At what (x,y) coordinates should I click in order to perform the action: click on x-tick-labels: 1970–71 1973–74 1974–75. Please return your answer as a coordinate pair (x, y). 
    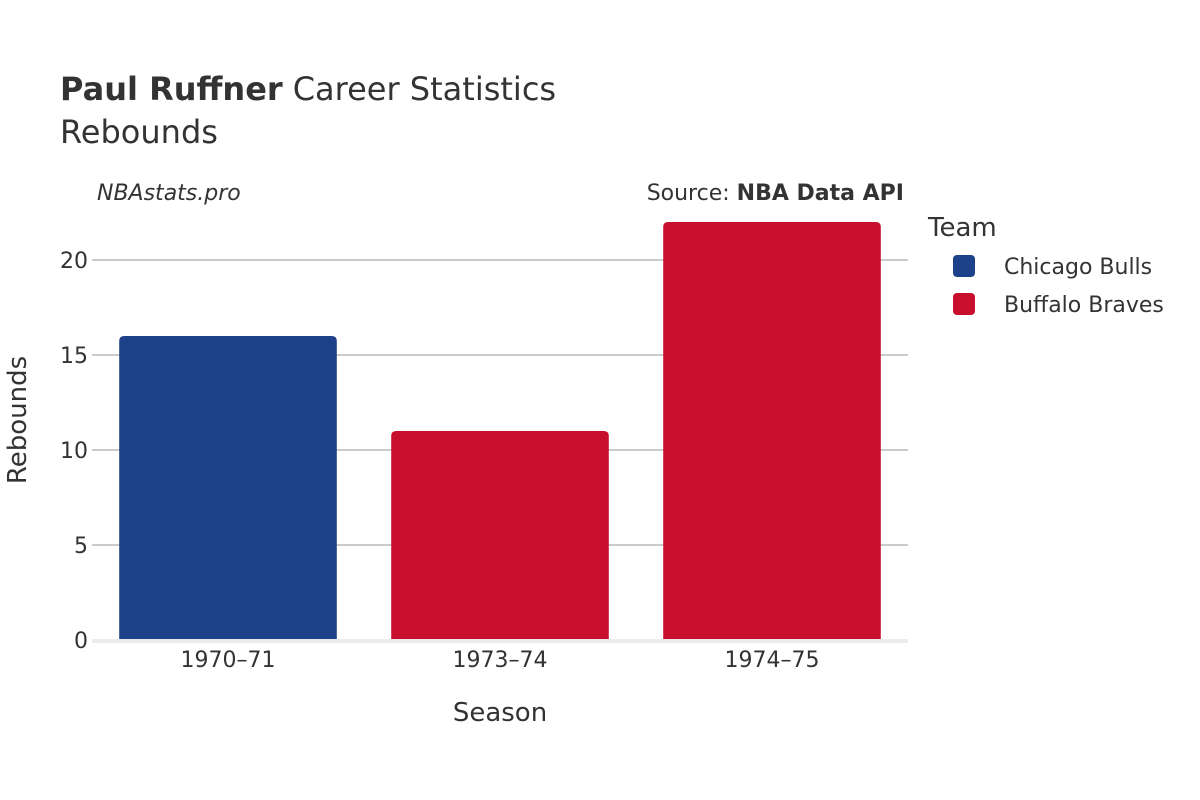
    Looking at the image, I should click on (500, 660).